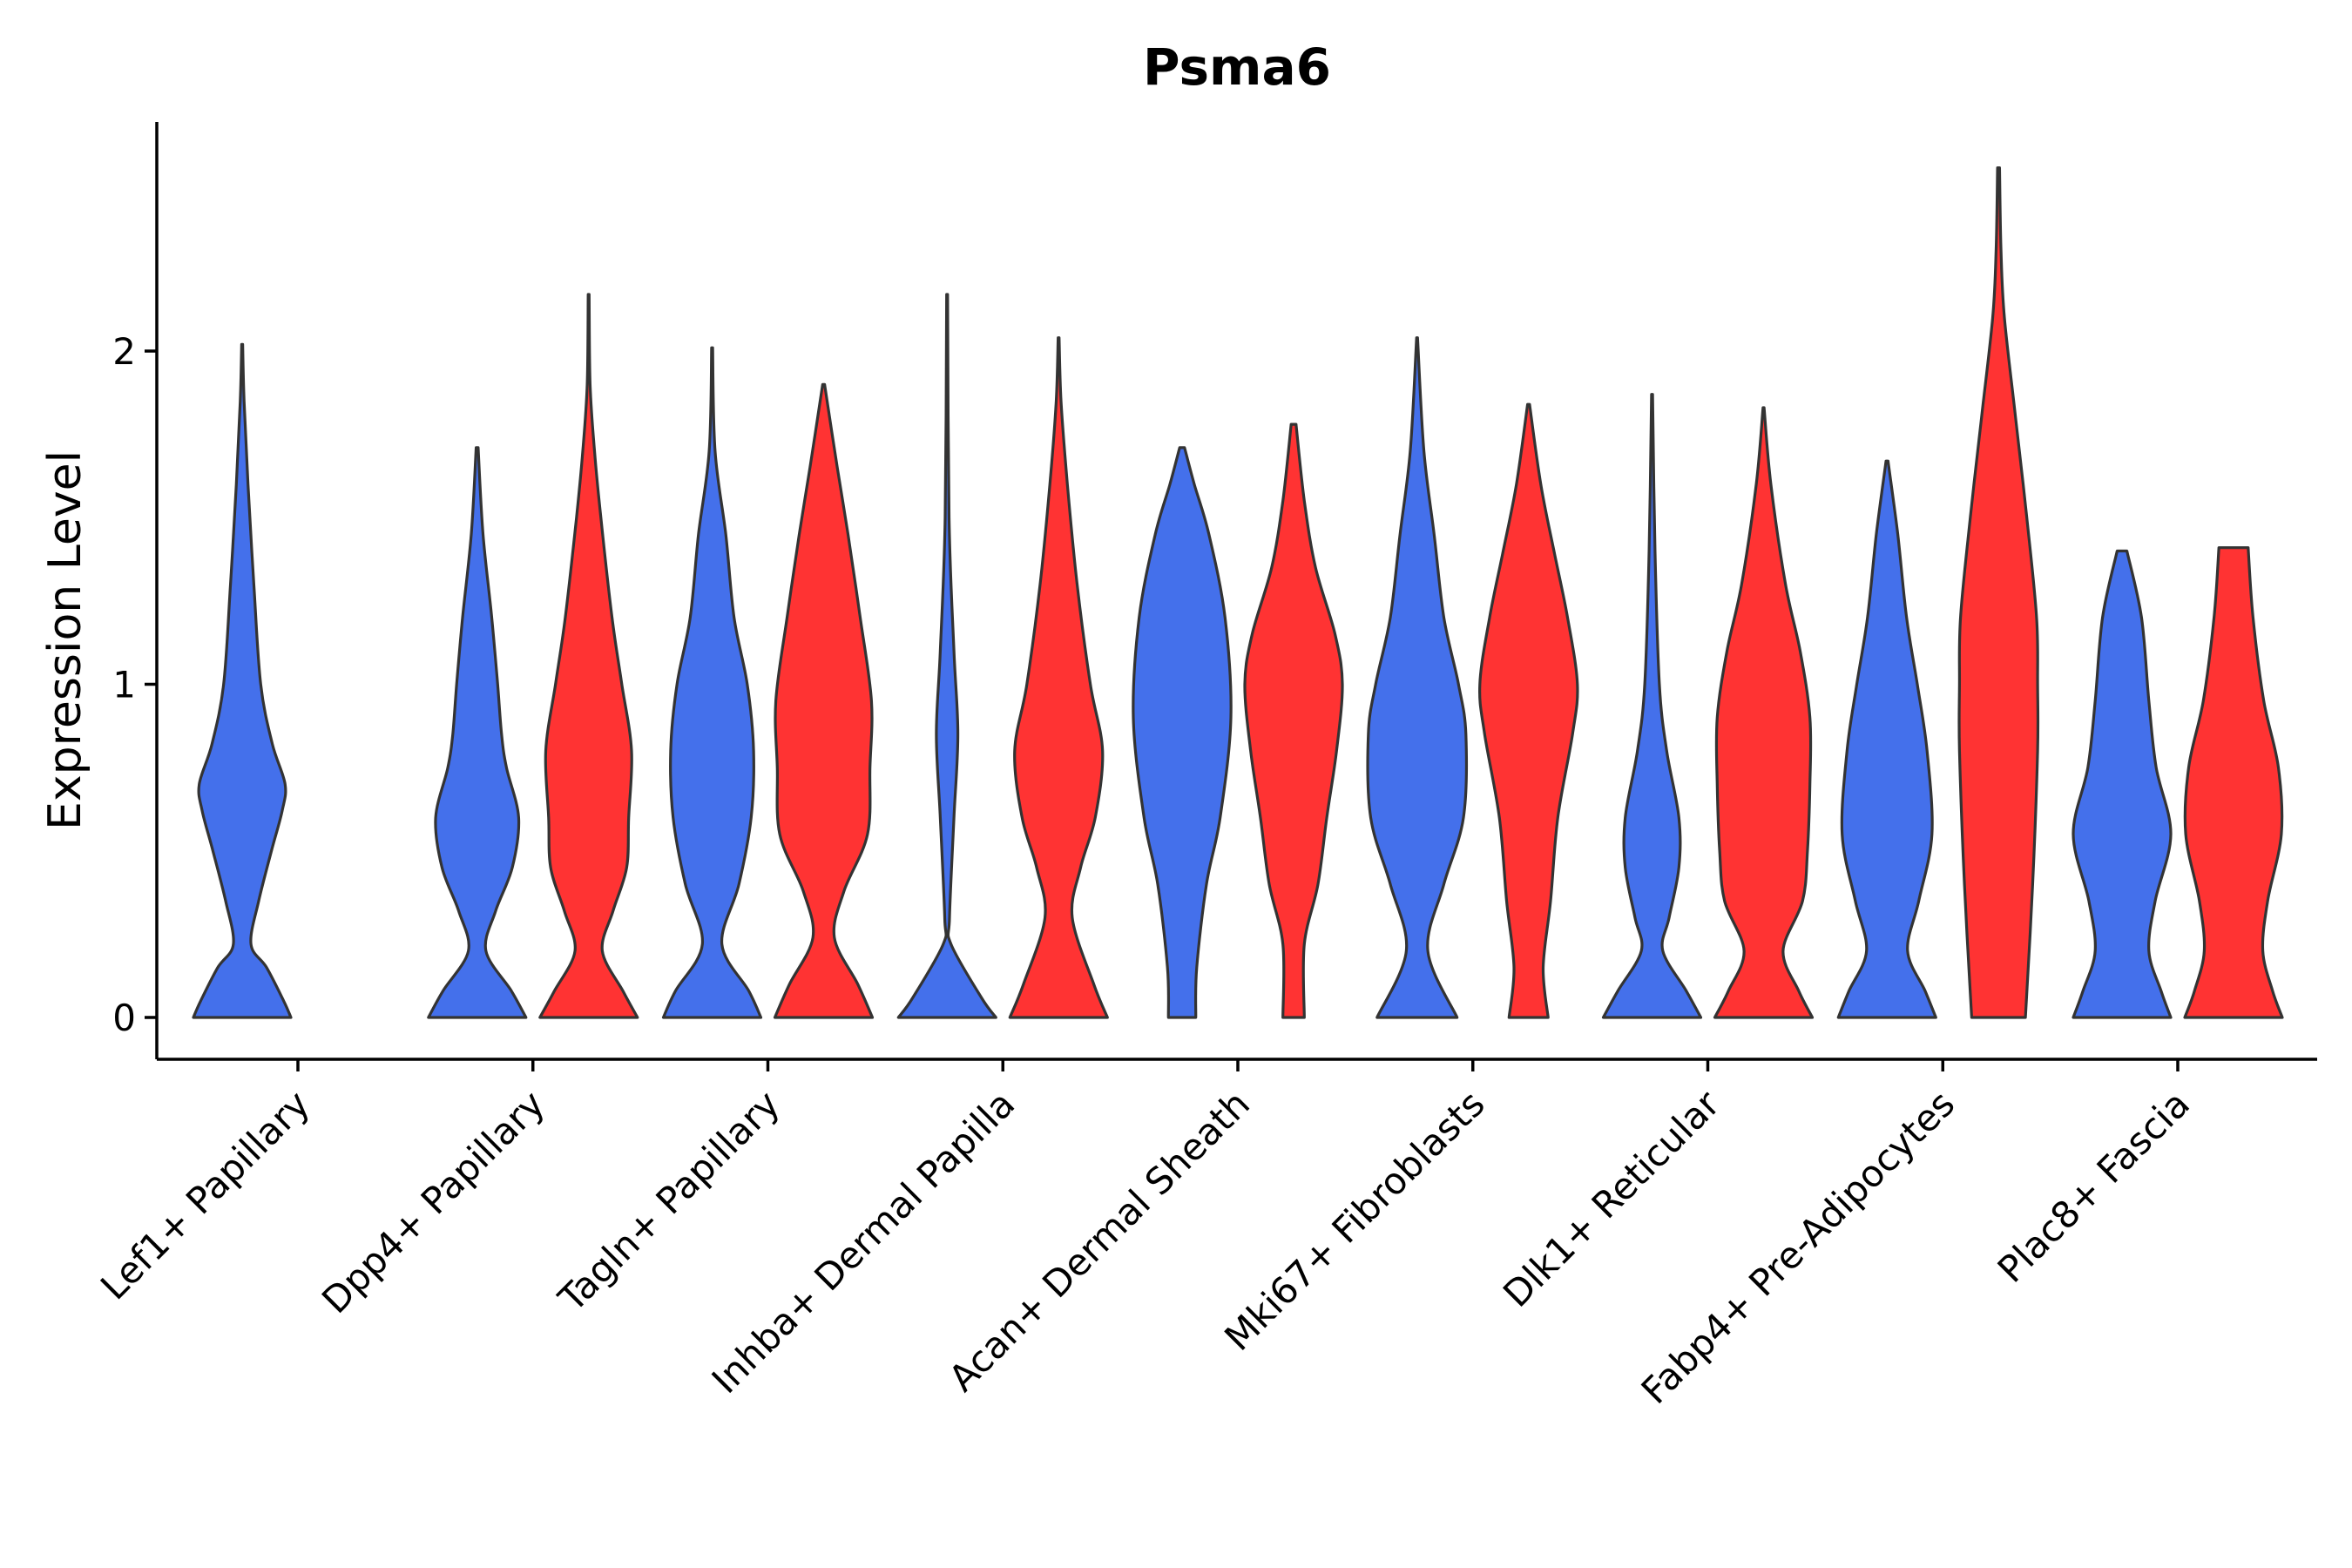  I want to click on x-tick-label: Tagln+ Papillary, so click(668, 1201).